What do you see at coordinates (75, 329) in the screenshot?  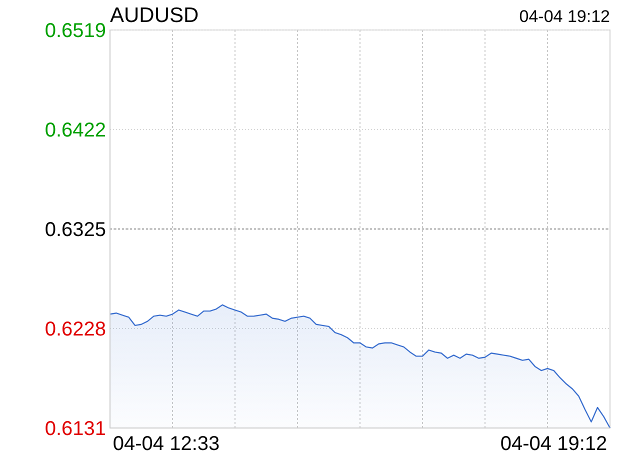 I see `y-tick-label: 0.6228` at bounding box center [75, 329].